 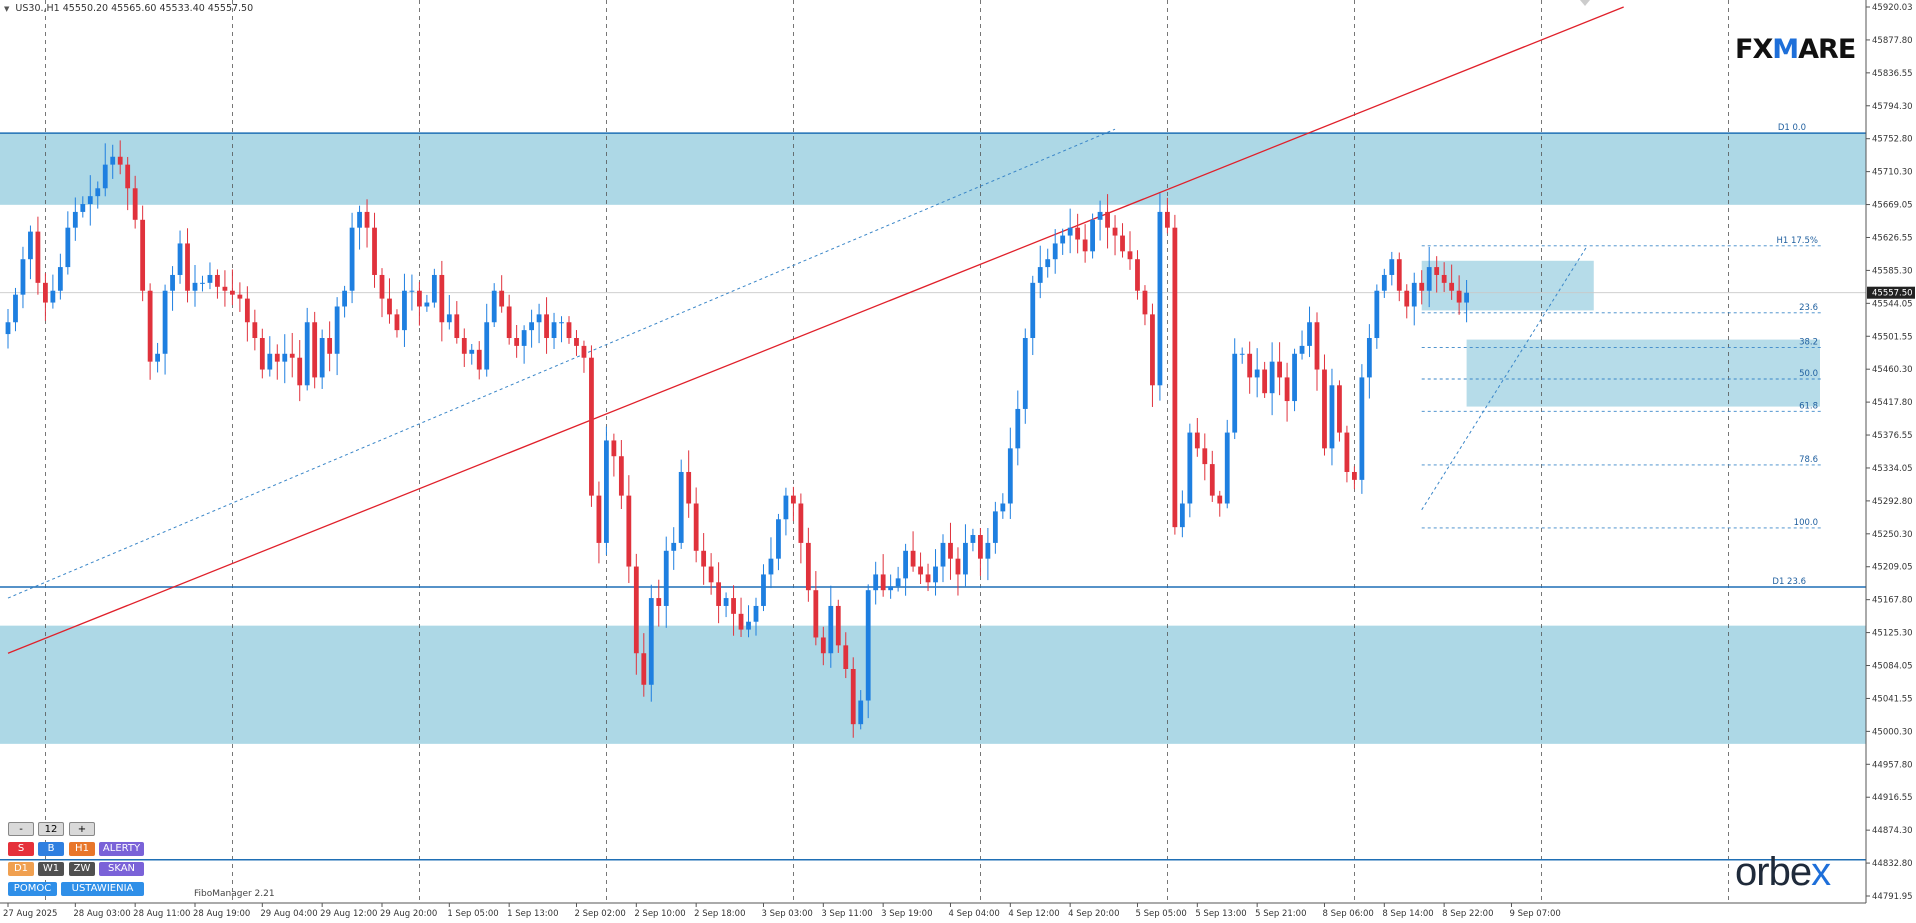 I want to click on x-tick-label-3: 28 Aug 19:00, so click(x=221, y=914).